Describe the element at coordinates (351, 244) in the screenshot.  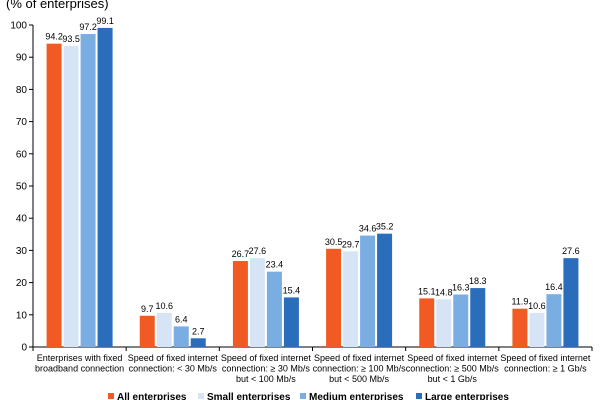
I see `bar-value-label: 29.7` at that location.